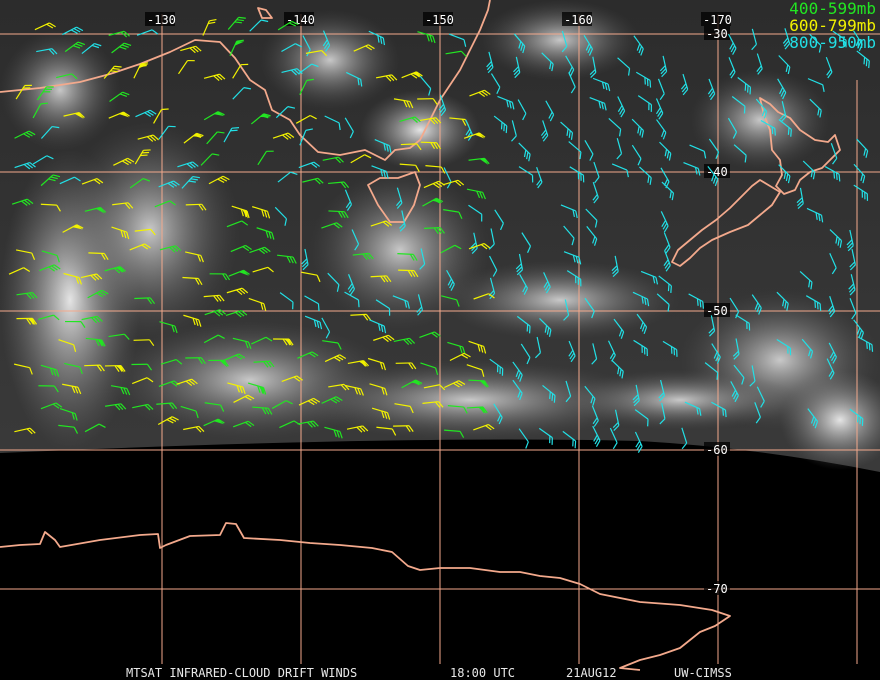  What do you see at coordinates (717, 450) in the screenshot?
I see `lat-label-60: -60` at bounding box center [717, 450].